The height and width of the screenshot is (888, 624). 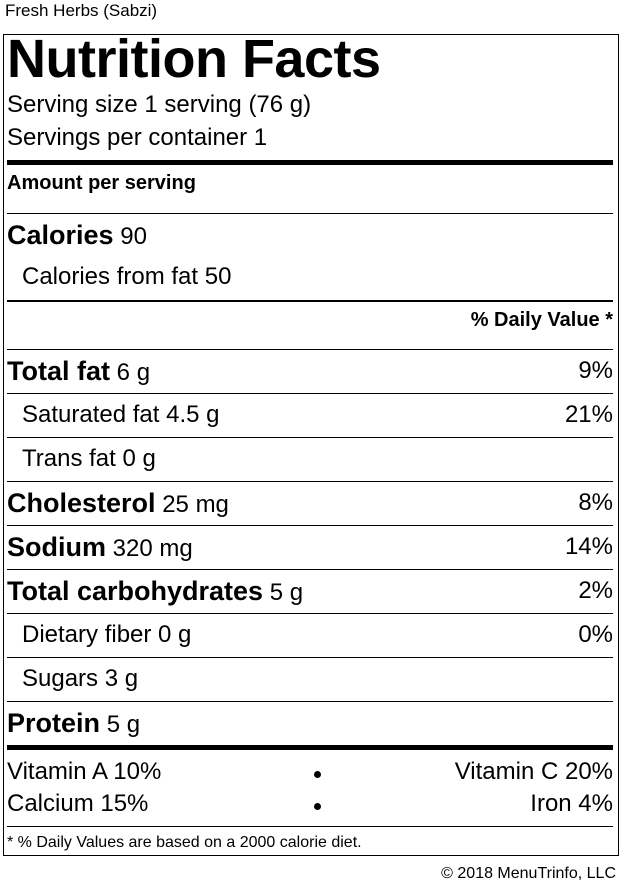 I want to click on total-fat-dv: 9%, so click(x=595, y=370).